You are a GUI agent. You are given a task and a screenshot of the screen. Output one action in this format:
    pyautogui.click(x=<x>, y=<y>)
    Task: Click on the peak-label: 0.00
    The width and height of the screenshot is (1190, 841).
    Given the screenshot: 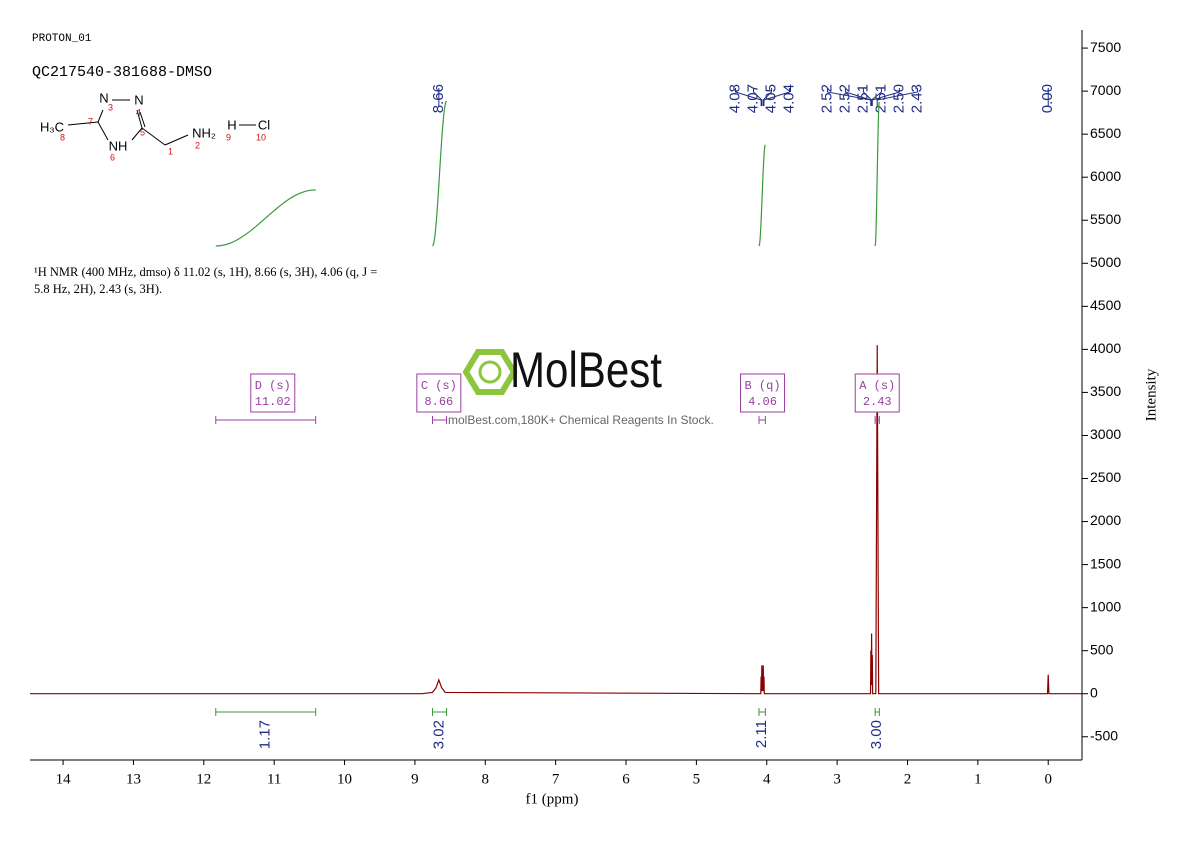 What is the action you would take?
    pyautogui.click(x=1047, y=98)
    